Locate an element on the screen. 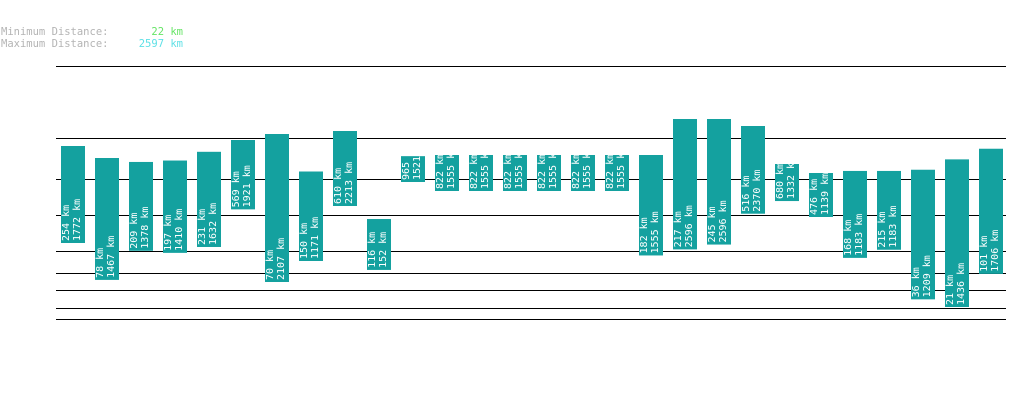 The width and height of the screenshot is (1019, 402). bar-low-label: 965 km is located at coordinates (406, 162).